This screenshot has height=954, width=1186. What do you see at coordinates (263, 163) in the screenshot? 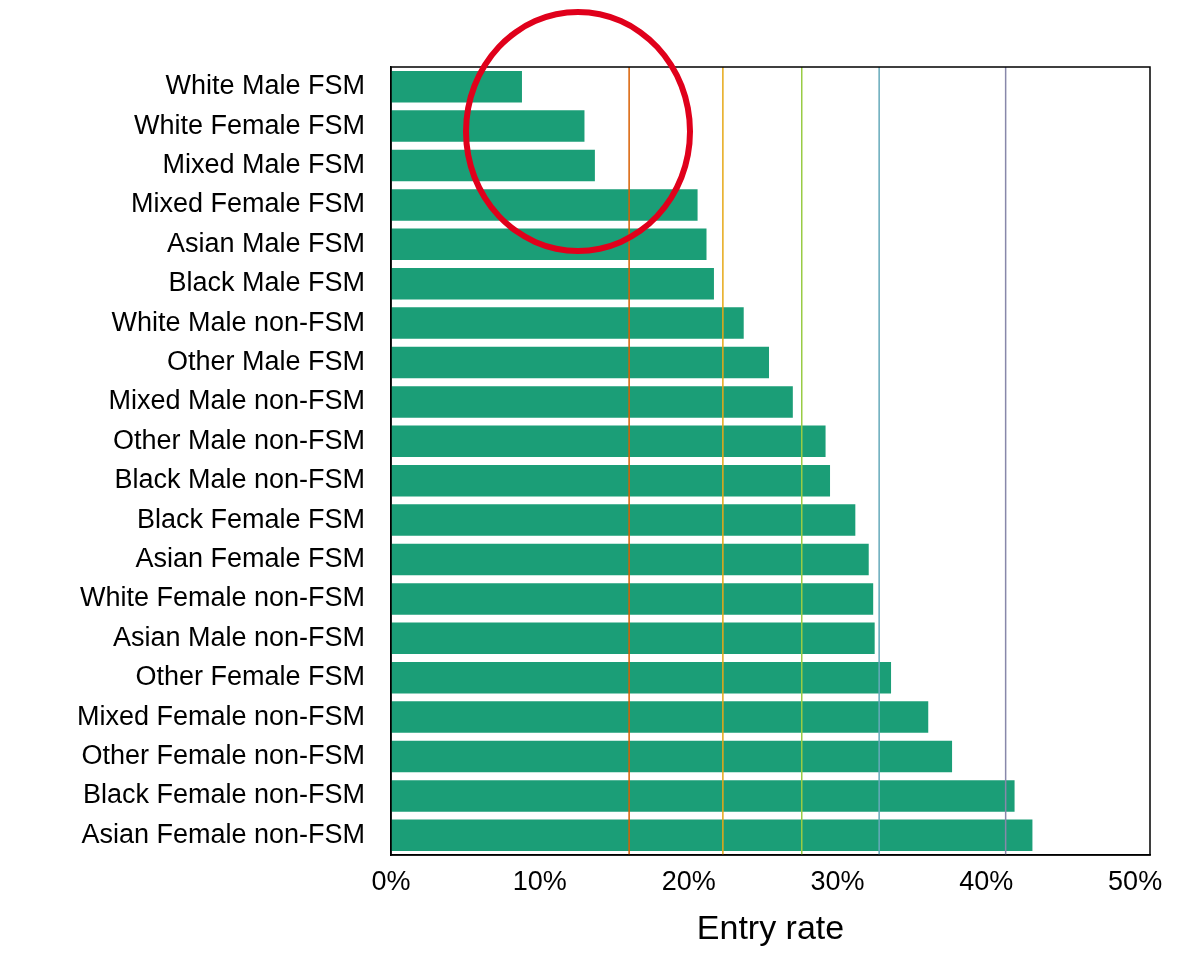
I see `y-tick-label: Mixed Male FSM` at bounding box center [263, 163].